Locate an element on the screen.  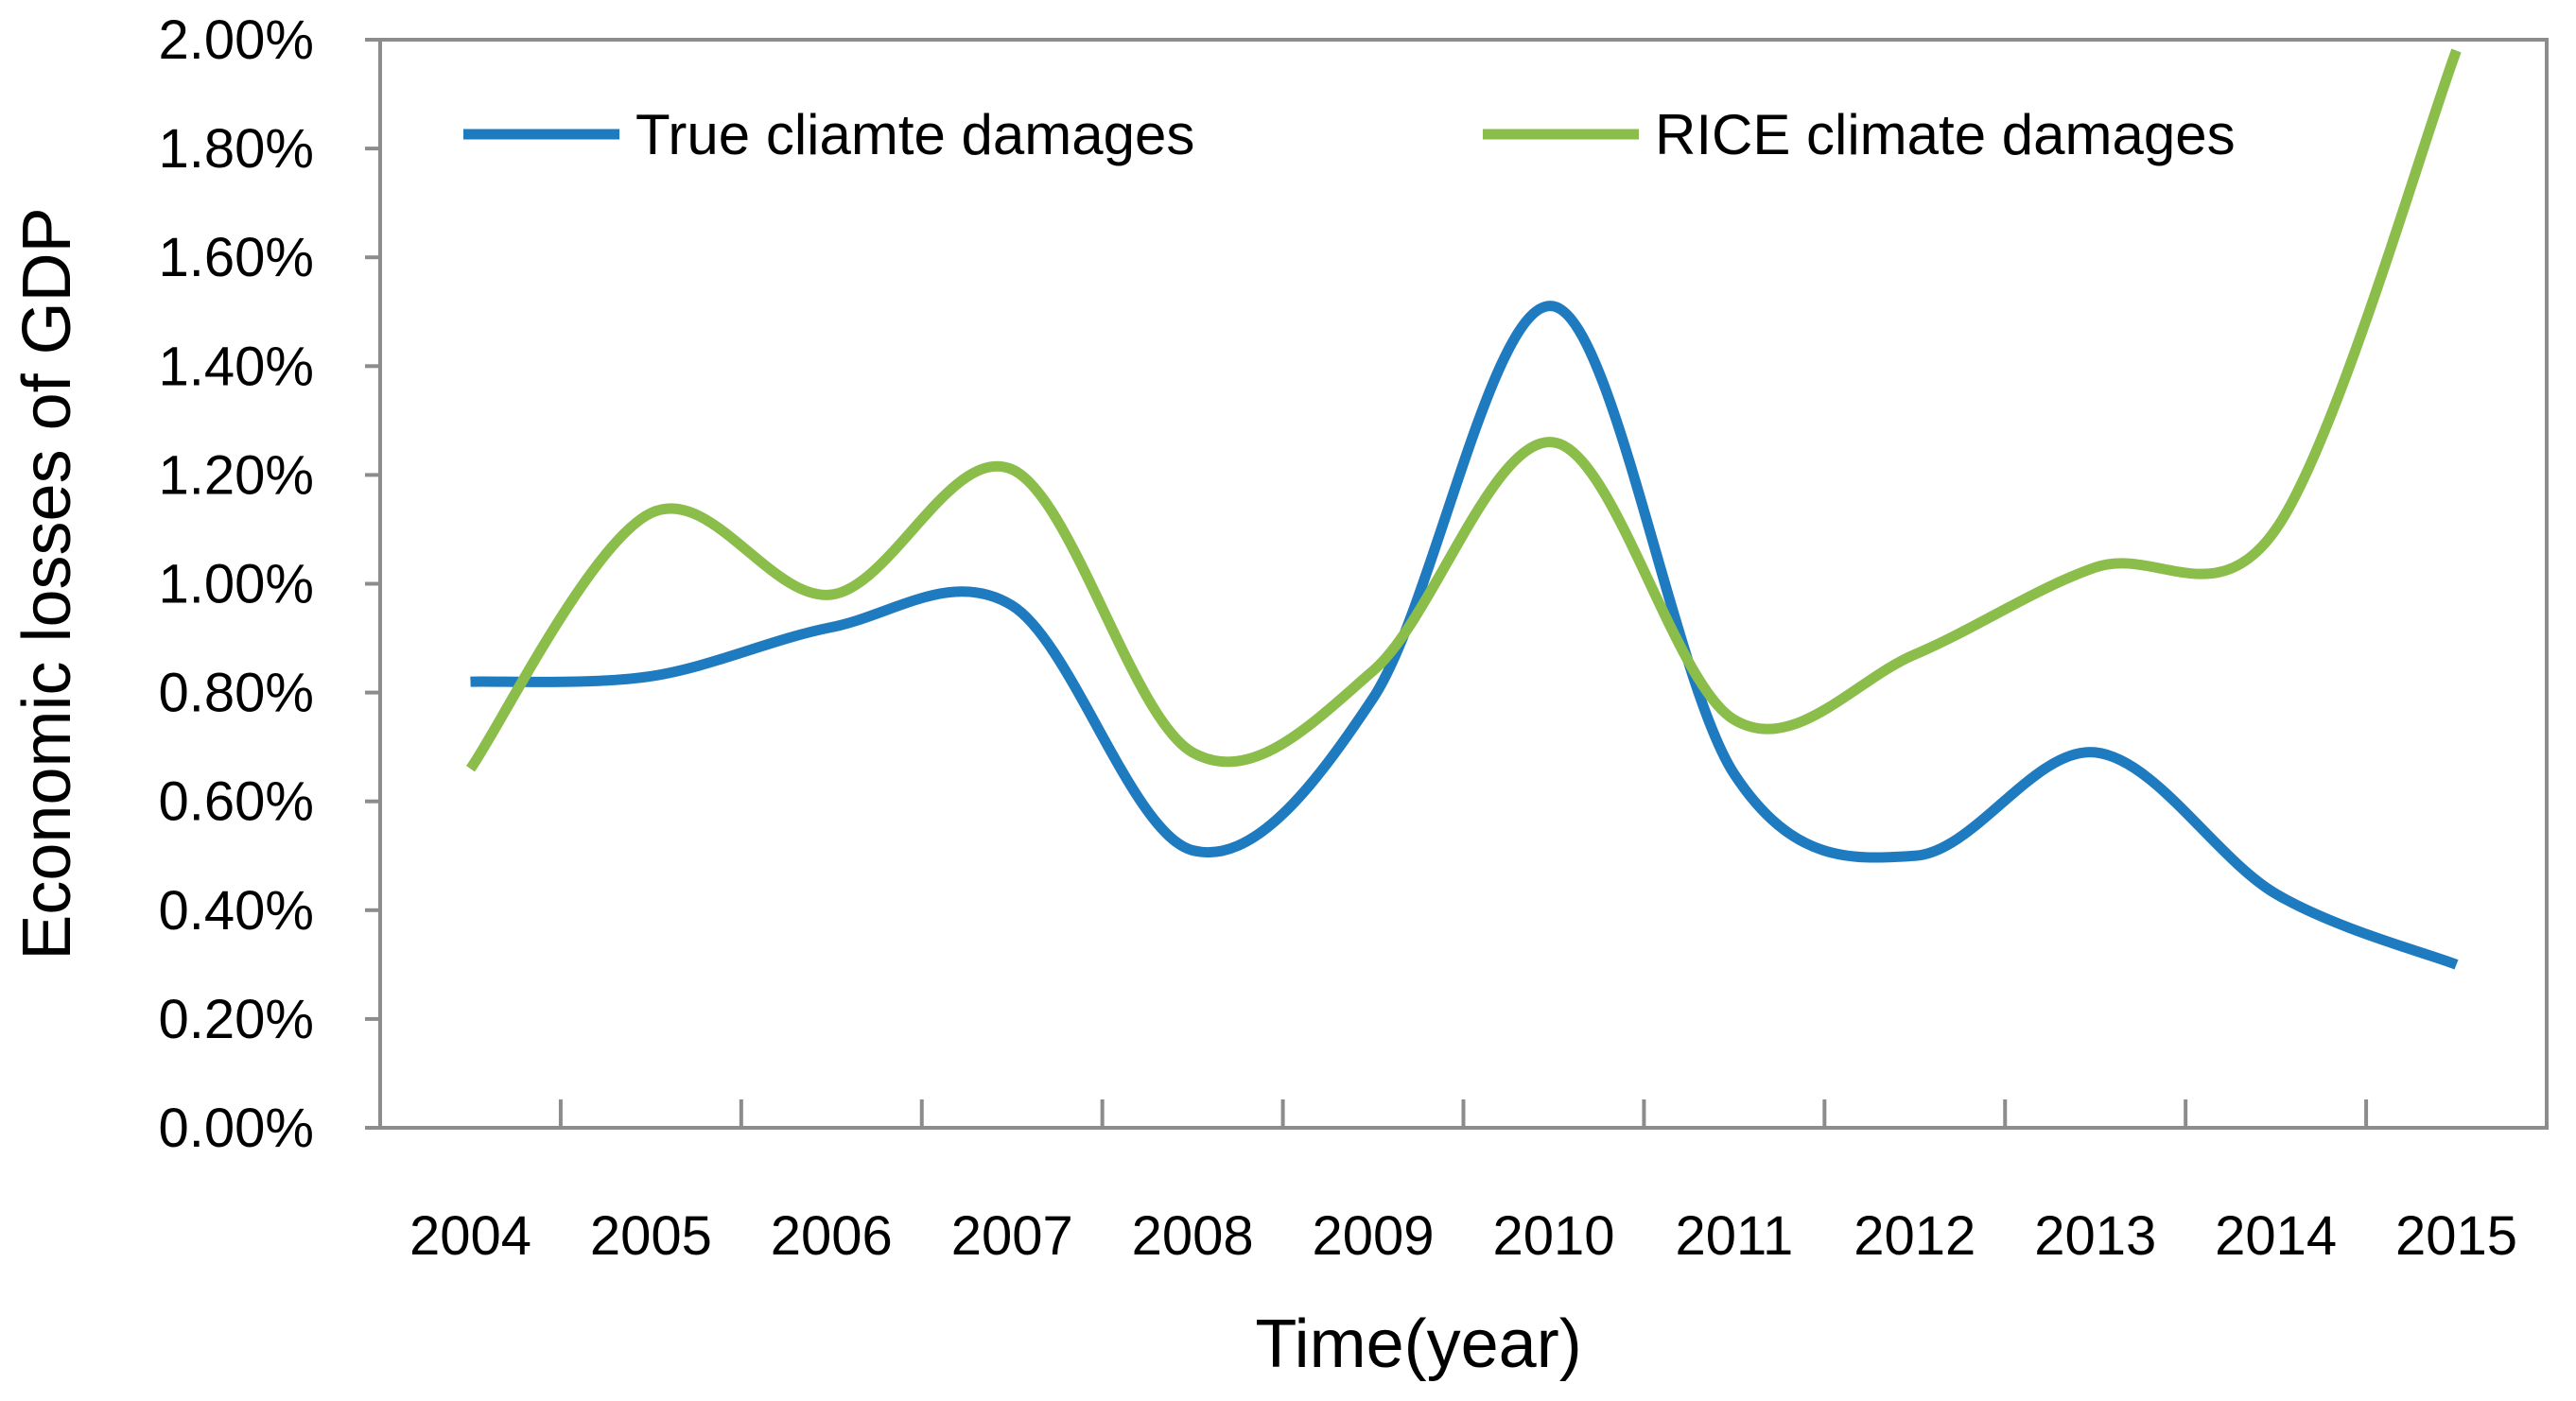
y-tick-label: 1.00% is located at coordinates (236, 584).